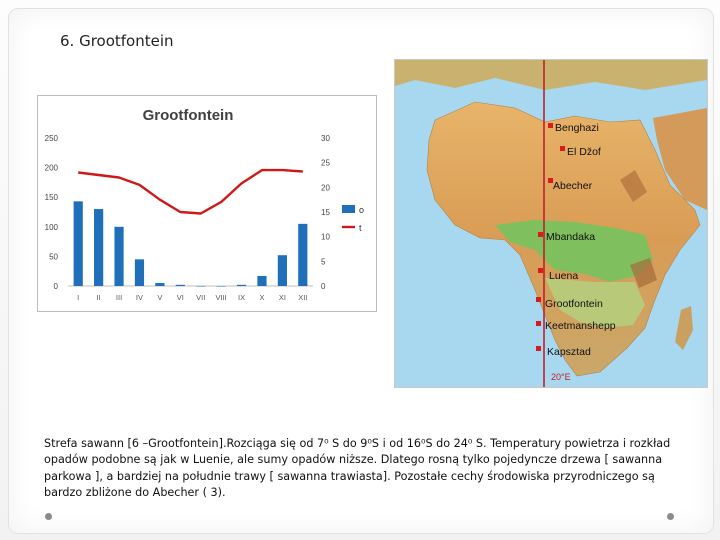  Describe the element at coordinates (302, 297) in the screenshot. I see `x-axis-tick-label: XII` at that location.